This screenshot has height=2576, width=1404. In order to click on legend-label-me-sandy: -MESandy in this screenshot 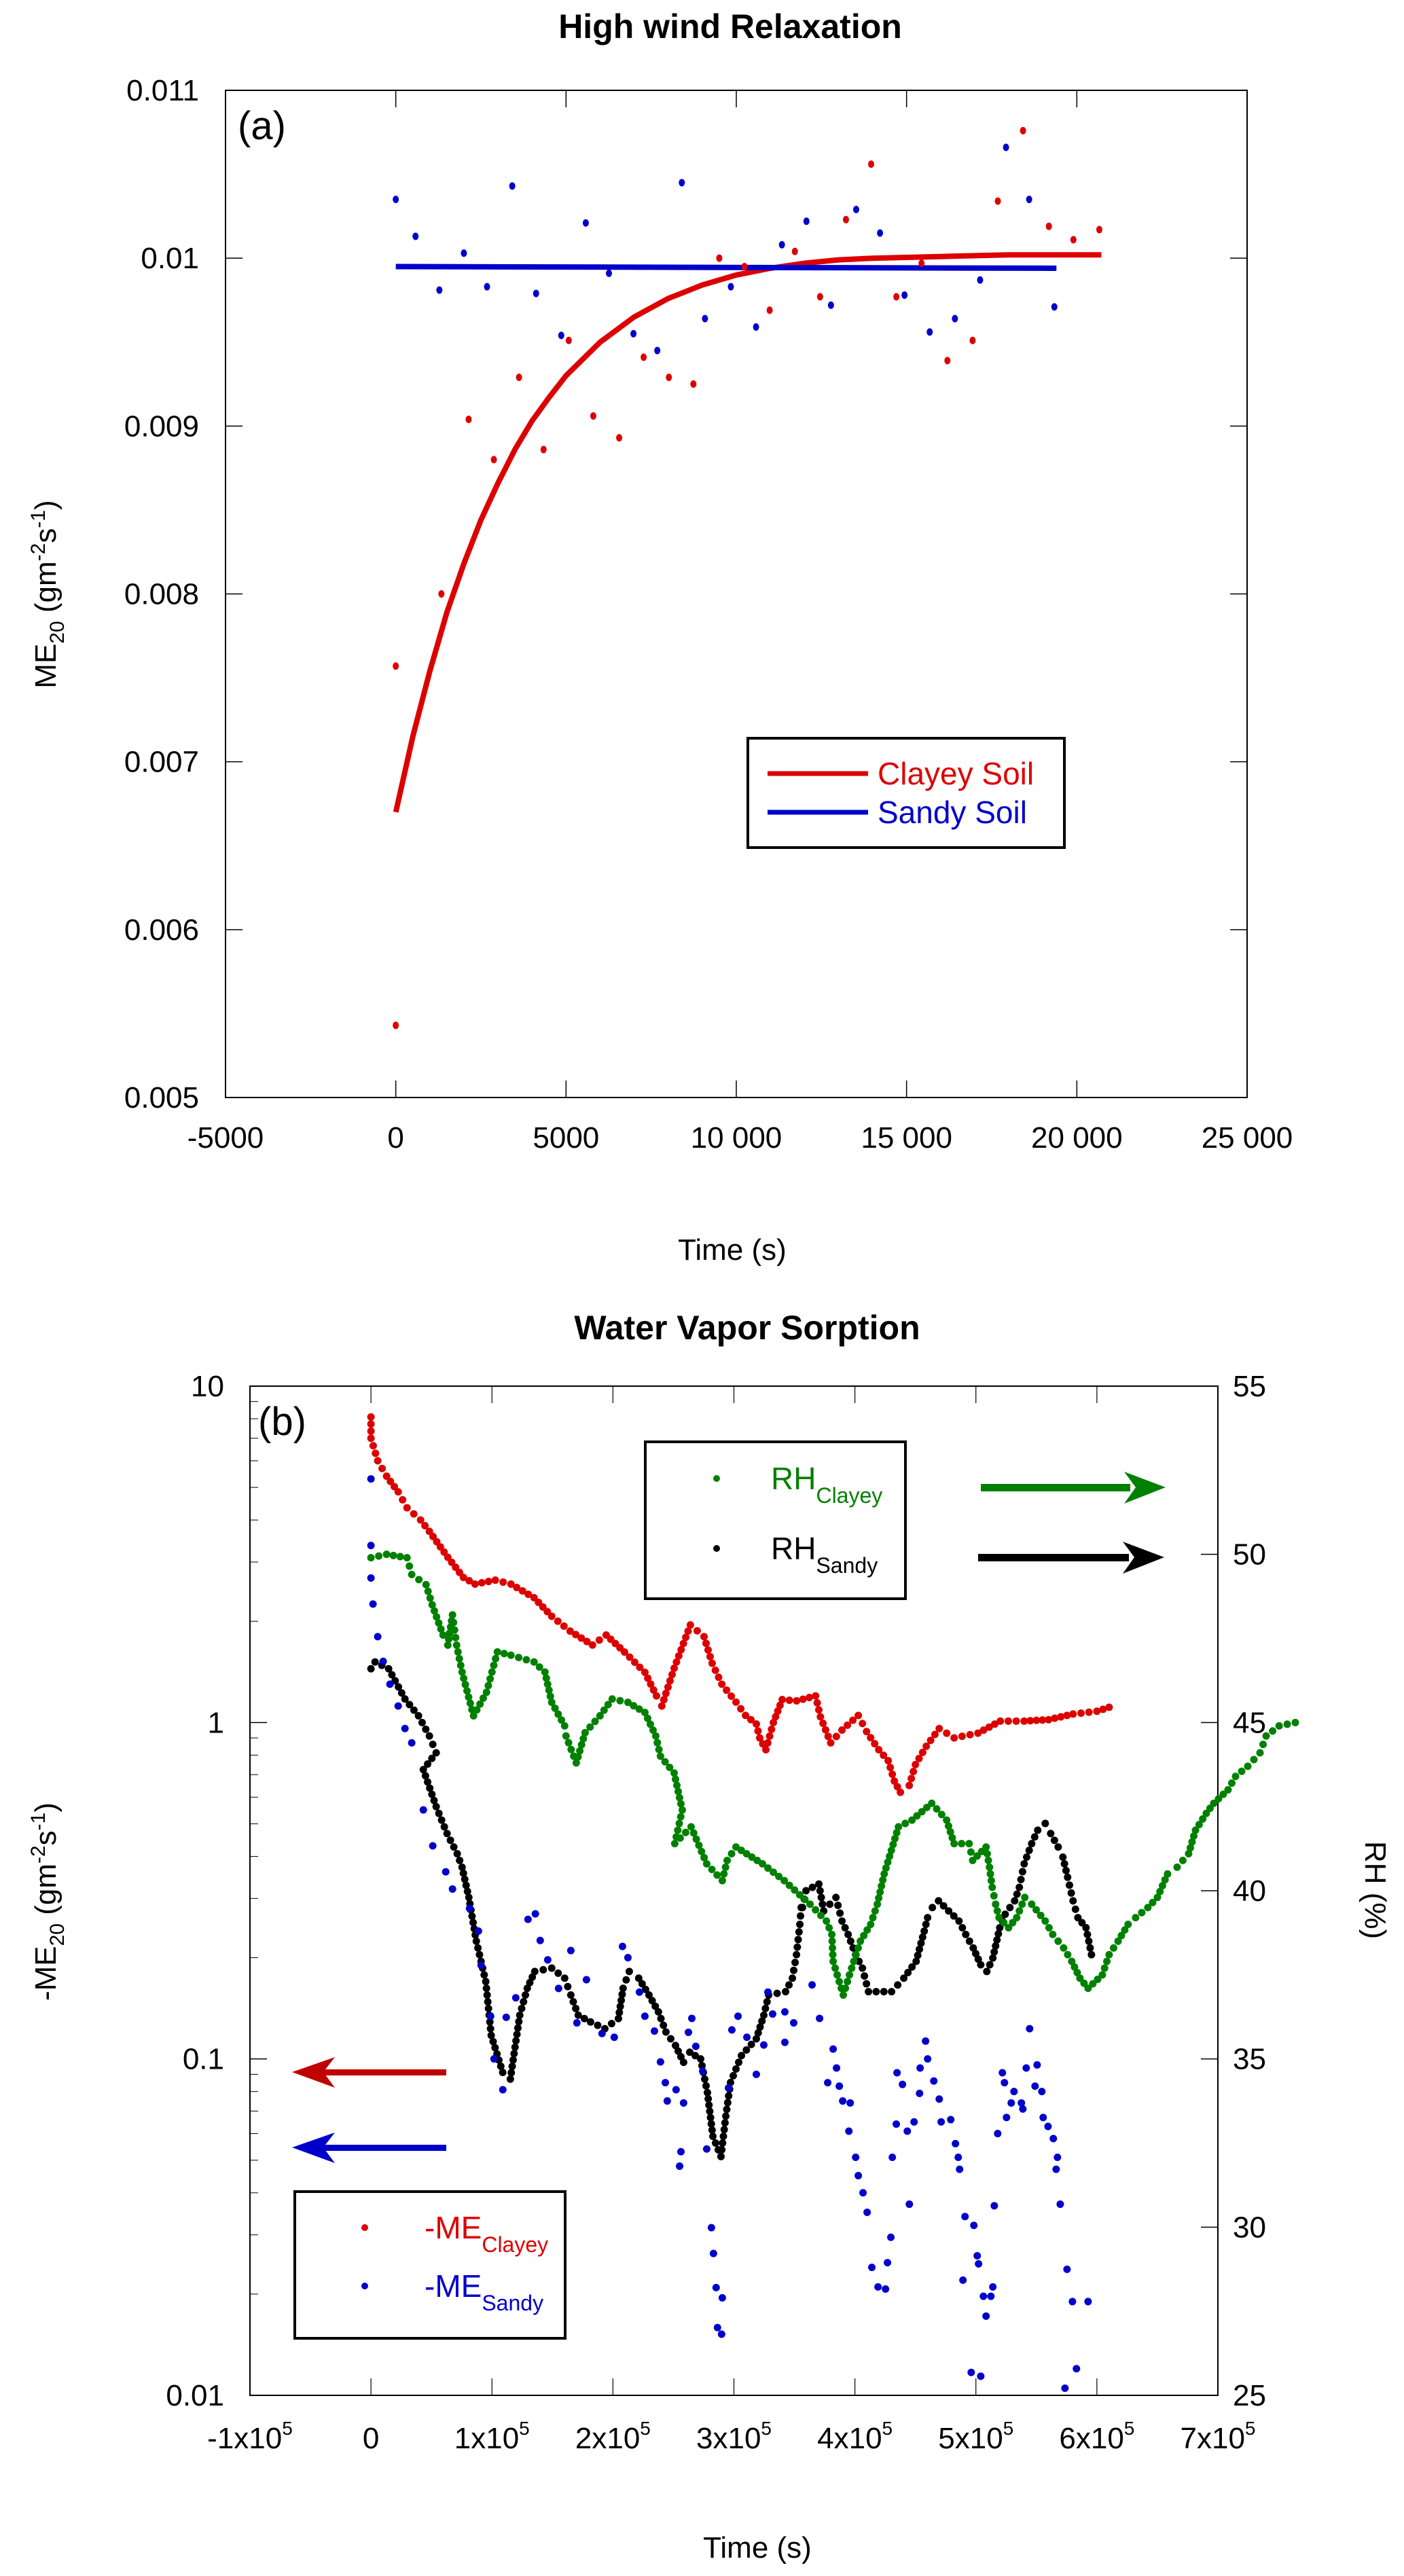, I will do `click(484, 2291)`.